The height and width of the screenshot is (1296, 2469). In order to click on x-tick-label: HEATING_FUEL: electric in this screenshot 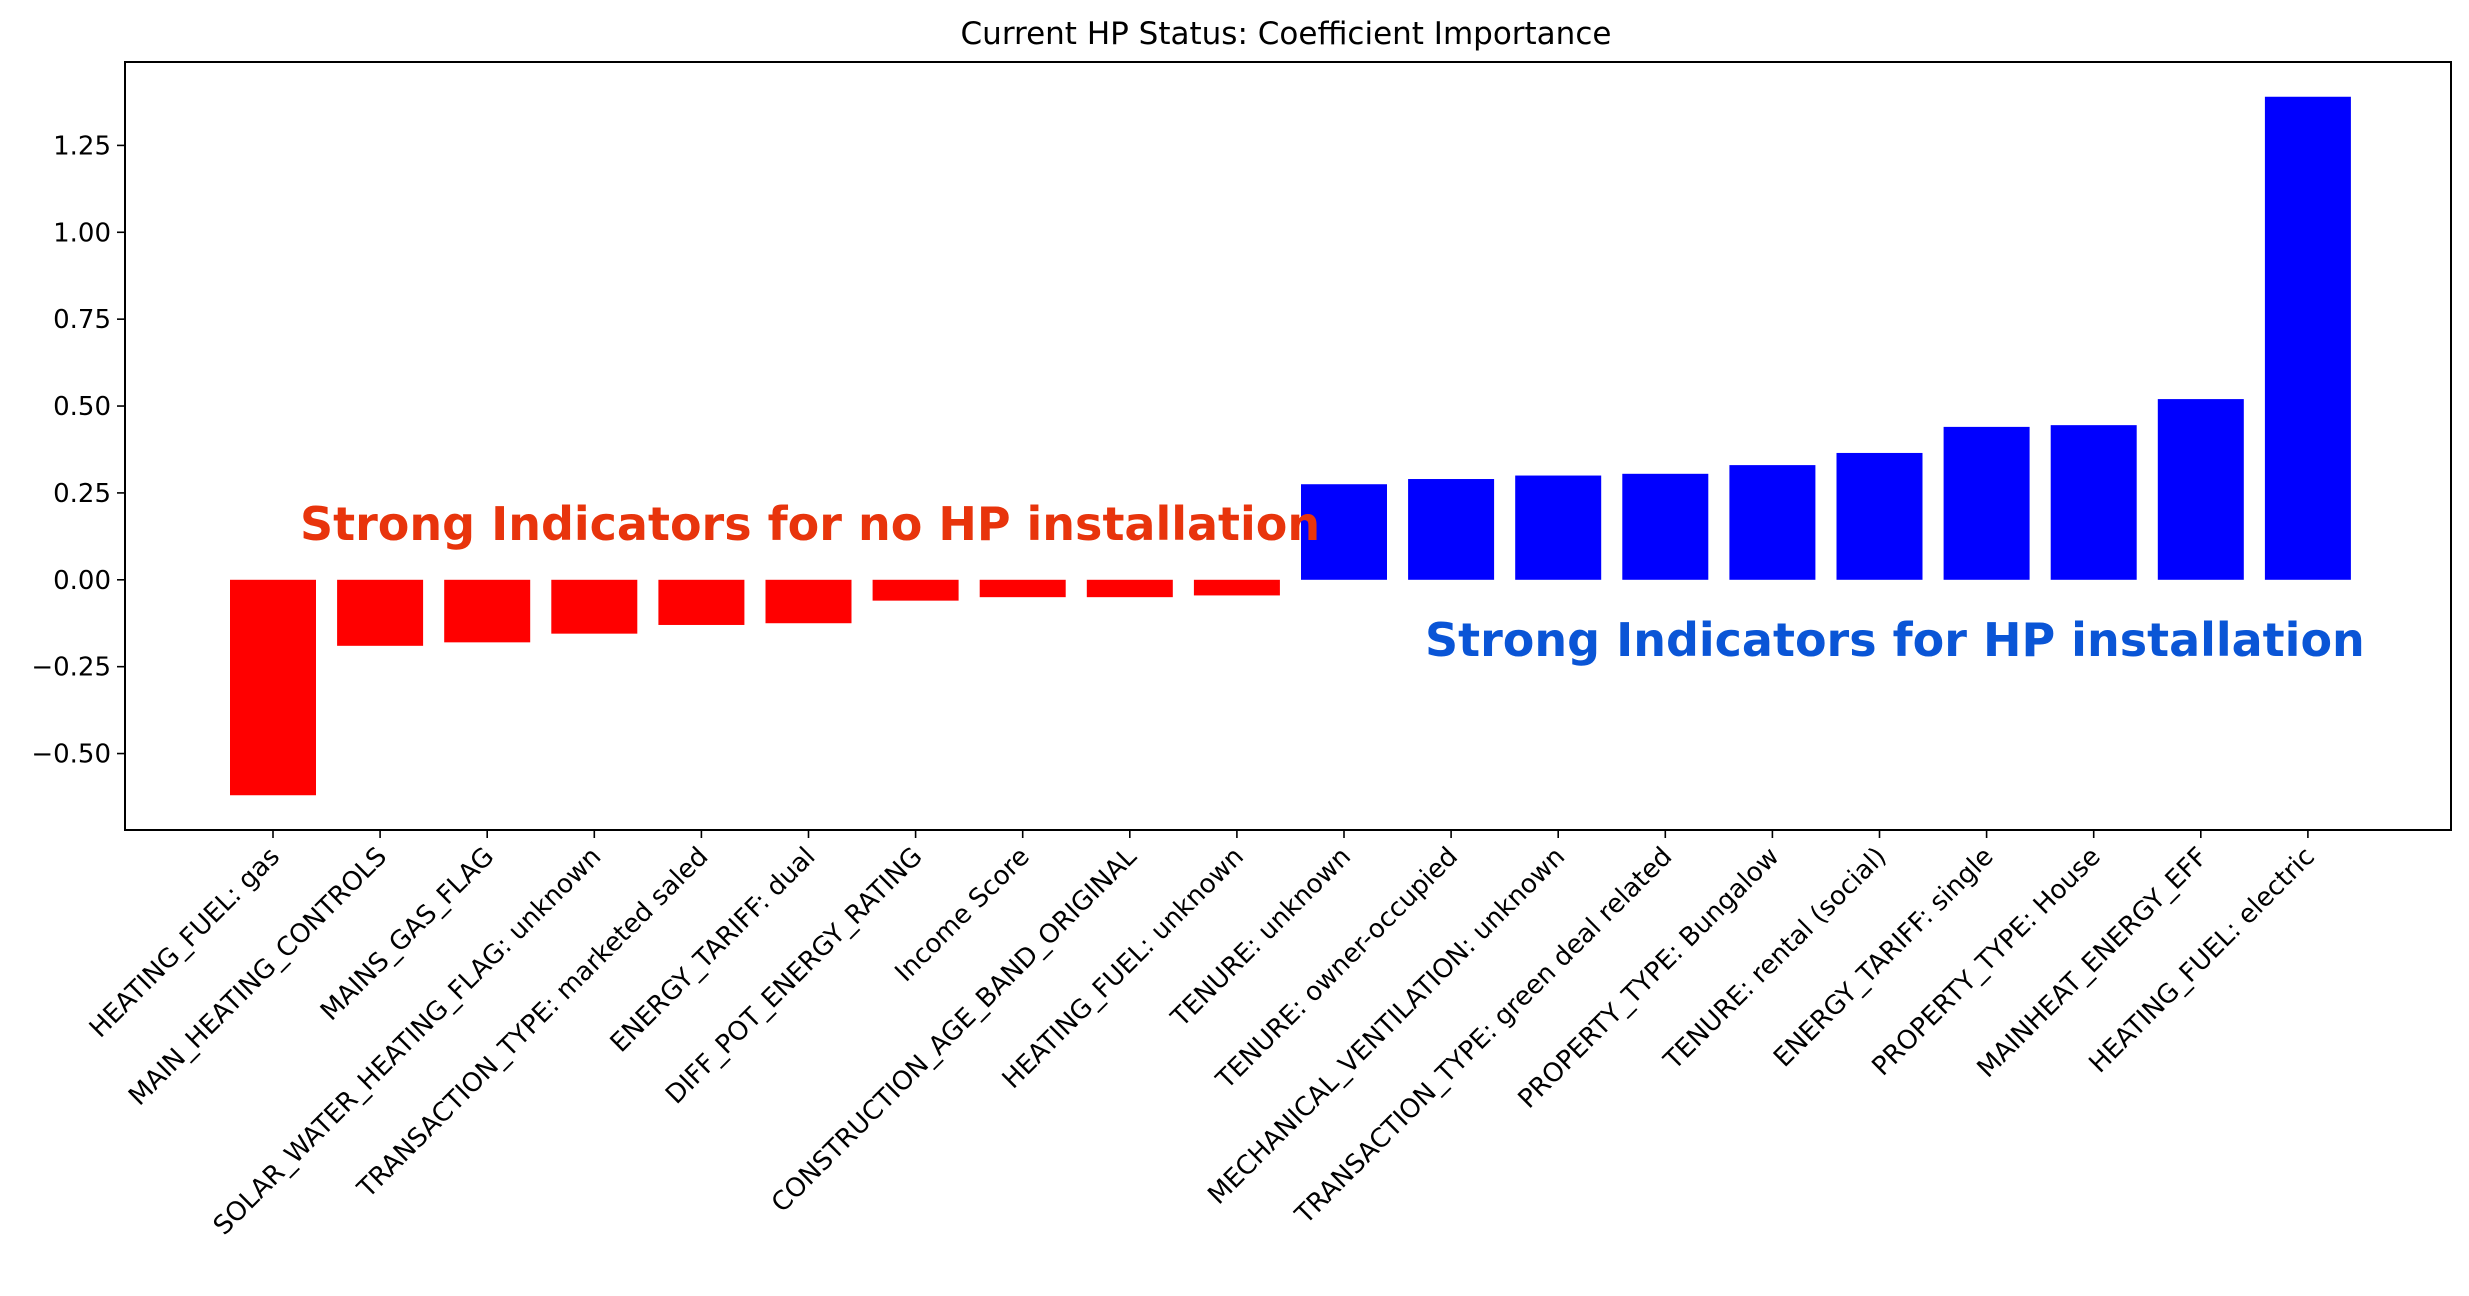, I will do `click(2201, 960)`.